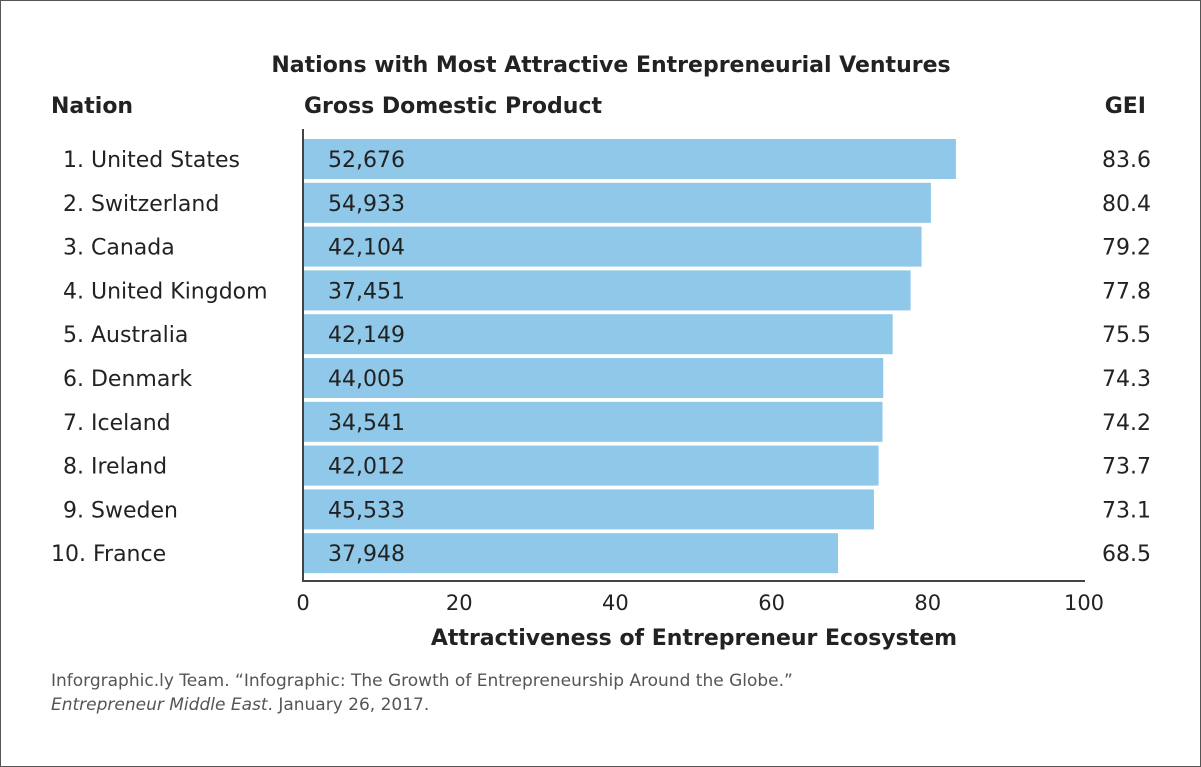 The image size is (1201, 767). Describe the element at coordinates (366, 204) in the screenshot. I see `gdp-label: 54,933` at that location.